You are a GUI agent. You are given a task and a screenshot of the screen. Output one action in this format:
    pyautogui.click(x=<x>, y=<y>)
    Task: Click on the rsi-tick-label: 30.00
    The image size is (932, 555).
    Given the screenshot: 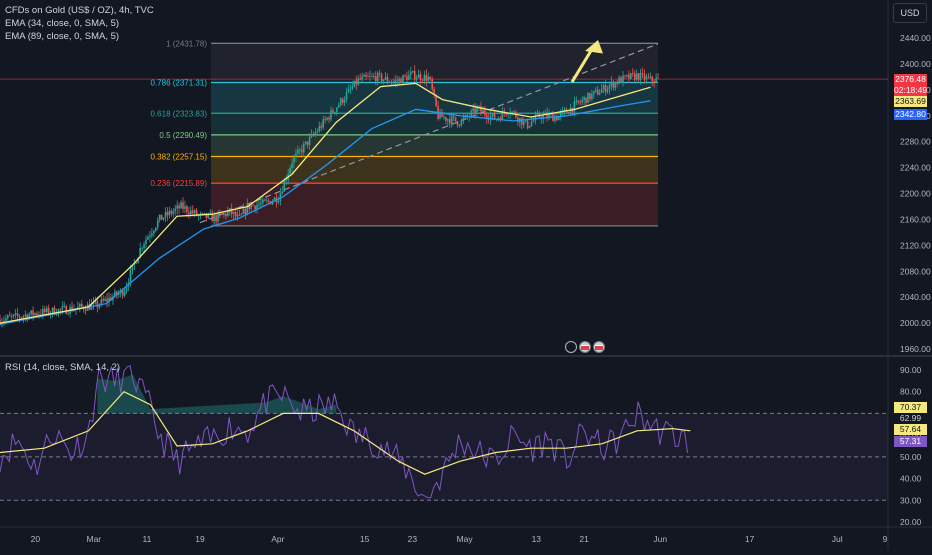 What is the action you would take?
    pyautogui.click(x=911, y=500)
    